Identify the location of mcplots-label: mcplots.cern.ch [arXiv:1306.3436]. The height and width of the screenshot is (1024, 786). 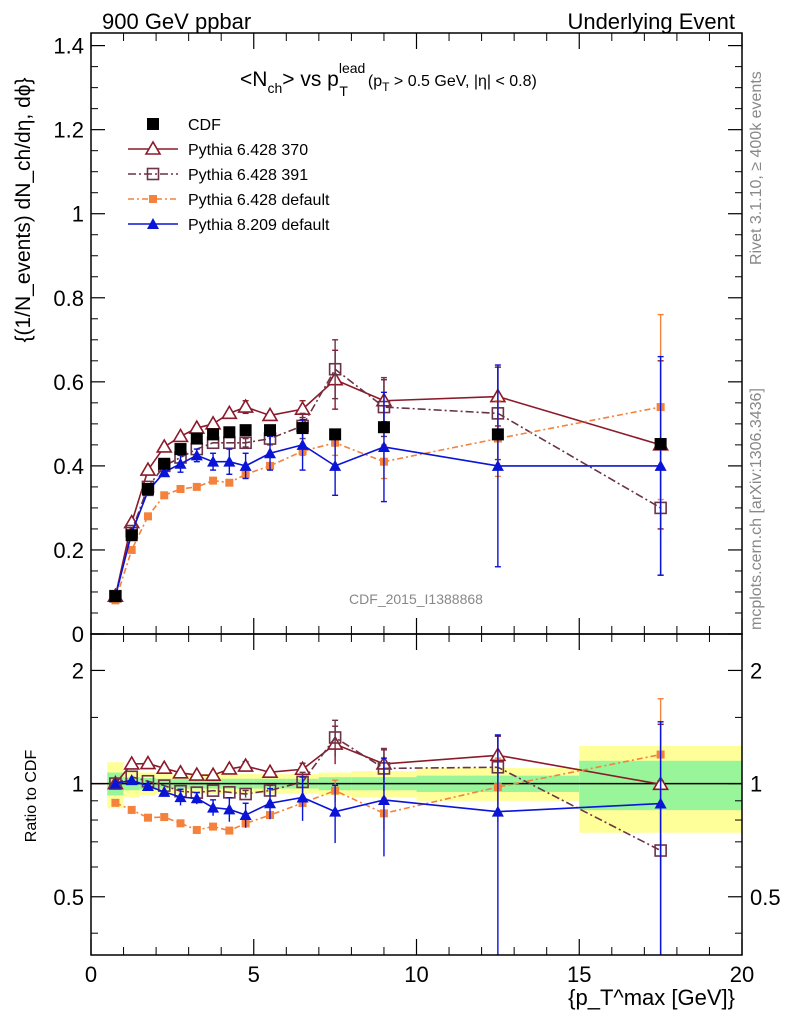
(756, 509).